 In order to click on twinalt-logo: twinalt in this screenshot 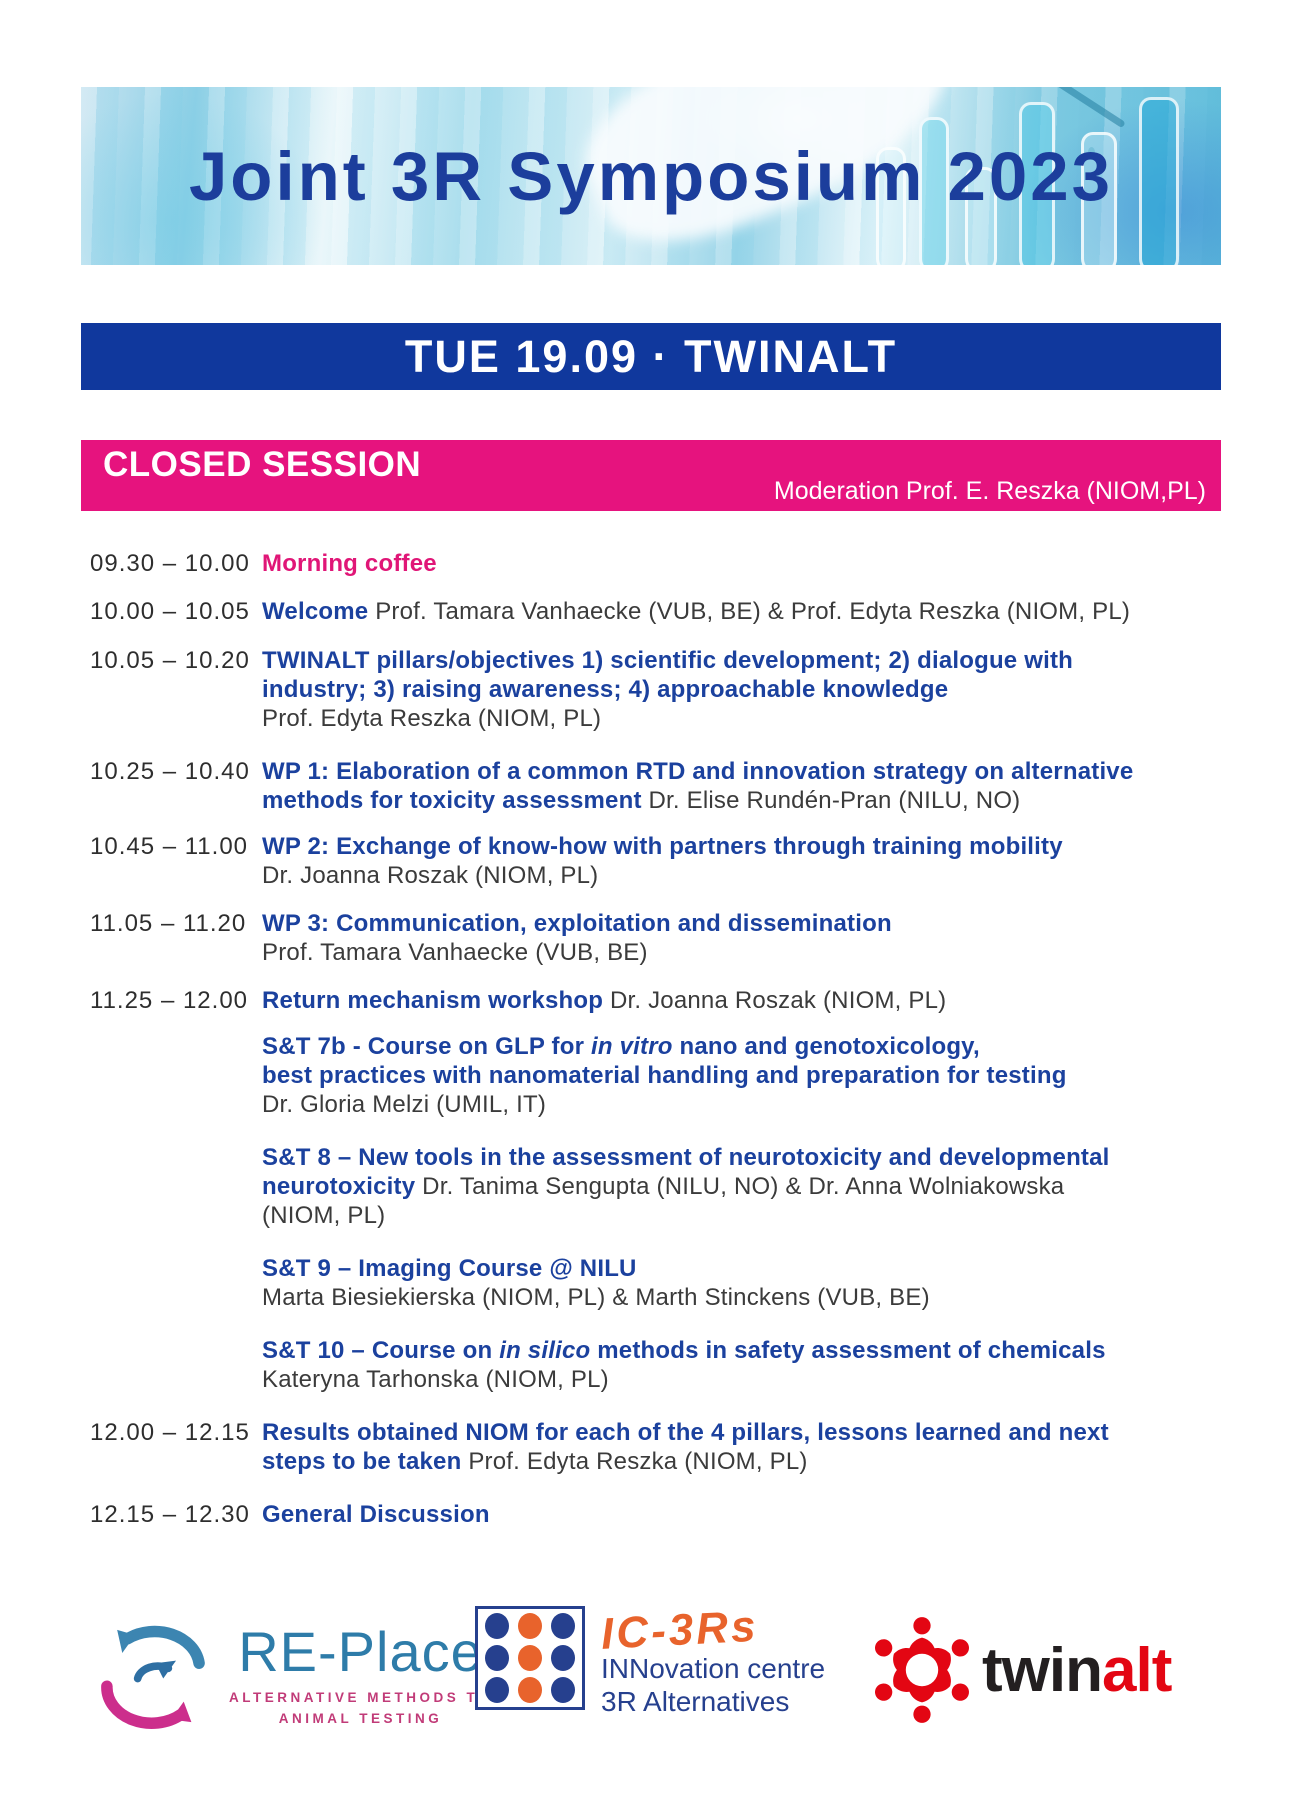, I will do `click(1020, 1670)`.